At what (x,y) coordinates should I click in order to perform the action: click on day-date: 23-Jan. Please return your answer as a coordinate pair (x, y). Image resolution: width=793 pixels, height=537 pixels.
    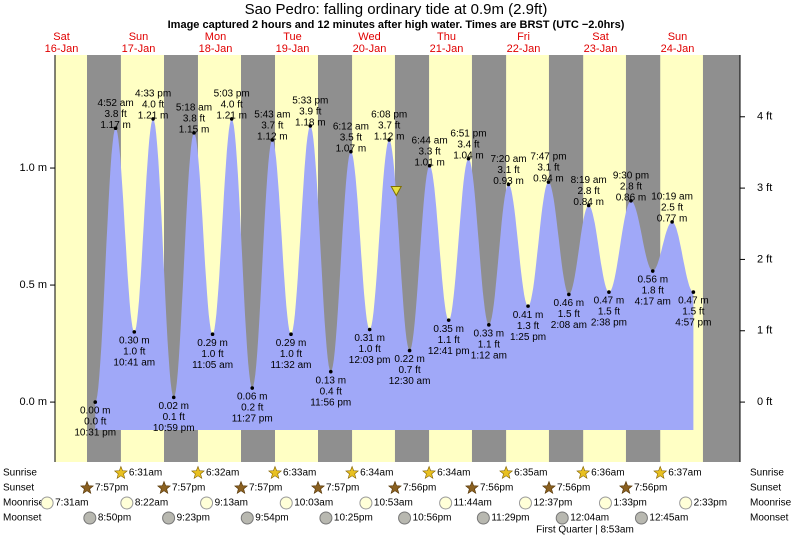
    Looking at the image, I should click on (601, 49).